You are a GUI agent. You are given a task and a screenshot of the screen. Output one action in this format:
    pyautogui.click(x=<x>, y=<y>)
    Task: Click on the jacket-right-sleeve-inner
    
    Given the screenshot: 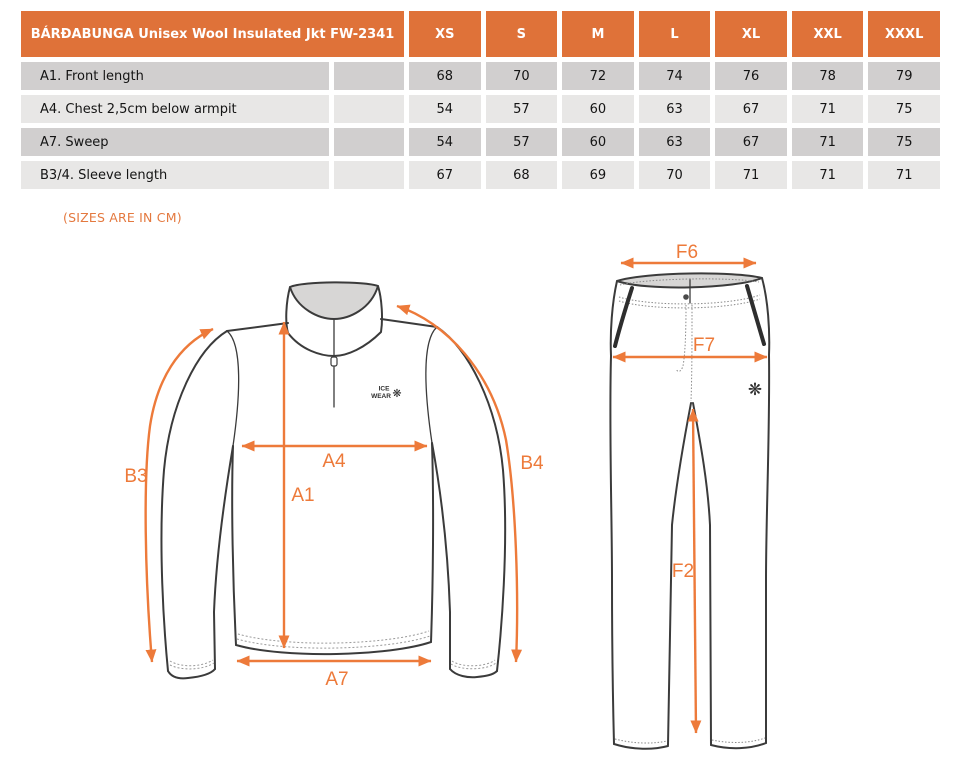 What is the action you would take?
    pyautogui.click(x=441, y=556)
    